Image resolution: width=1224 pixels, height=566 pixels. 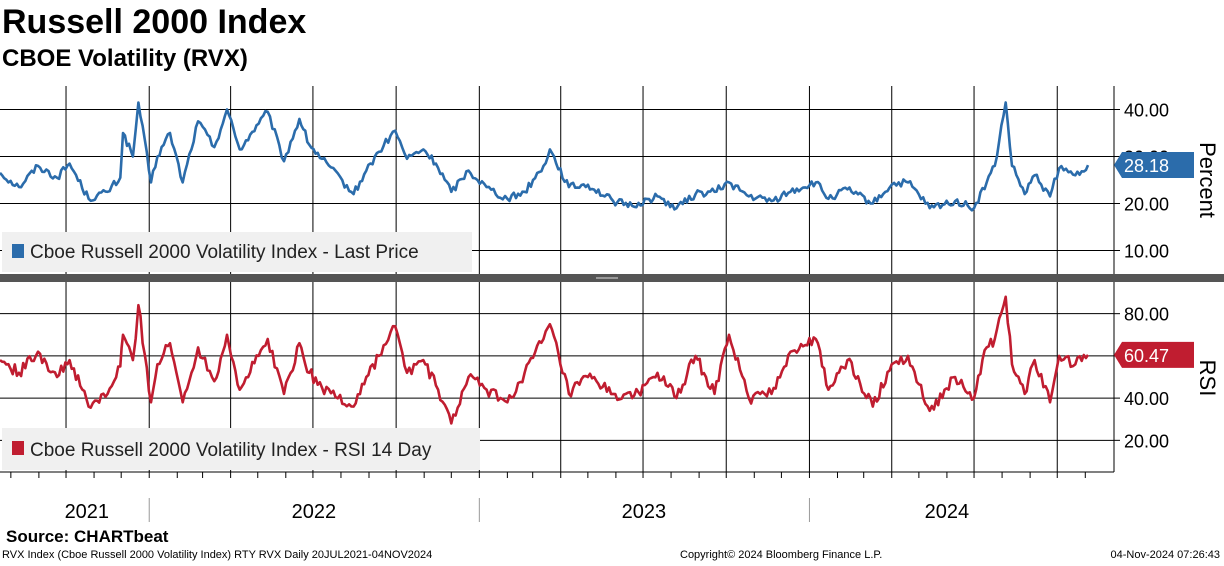 I want to click on panel0-ytick-label-3: 40.00, so click(x=1146, y=111).